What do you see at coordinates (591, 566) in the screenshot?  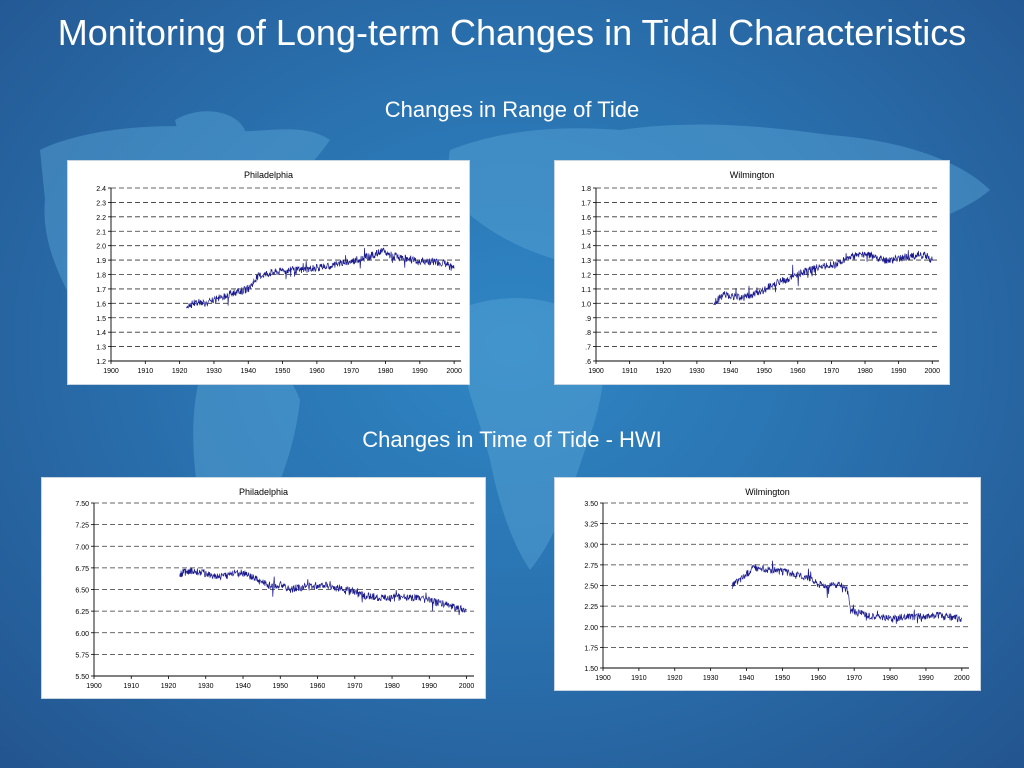 I see `y-tick-label: 2.75` at bounding box center [591, 566].